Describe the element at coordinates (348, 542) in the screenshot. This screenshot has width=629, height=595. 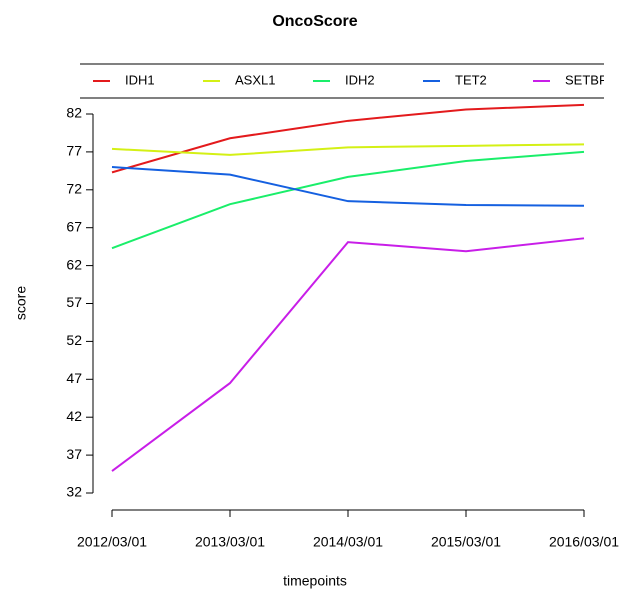
I see `x-tick-label: 2014/03/01` at that location.